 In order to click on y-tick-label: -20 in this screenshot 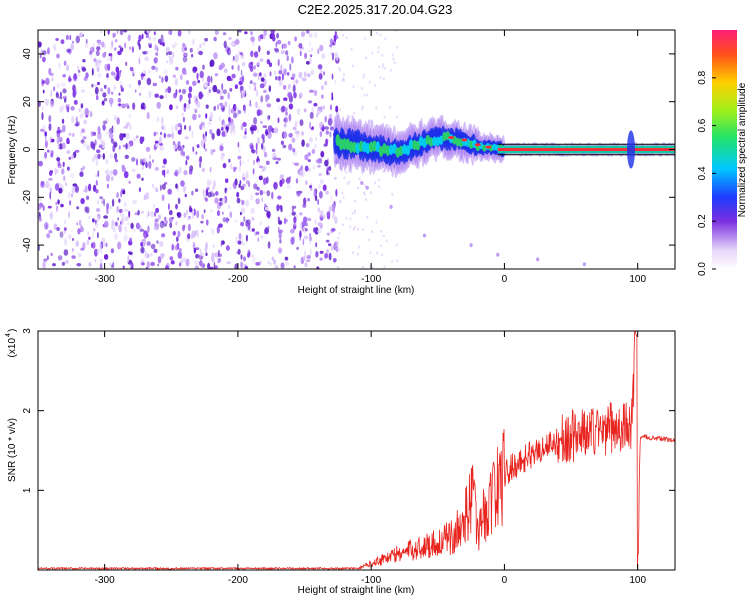, I will do `click(27, 197)`.